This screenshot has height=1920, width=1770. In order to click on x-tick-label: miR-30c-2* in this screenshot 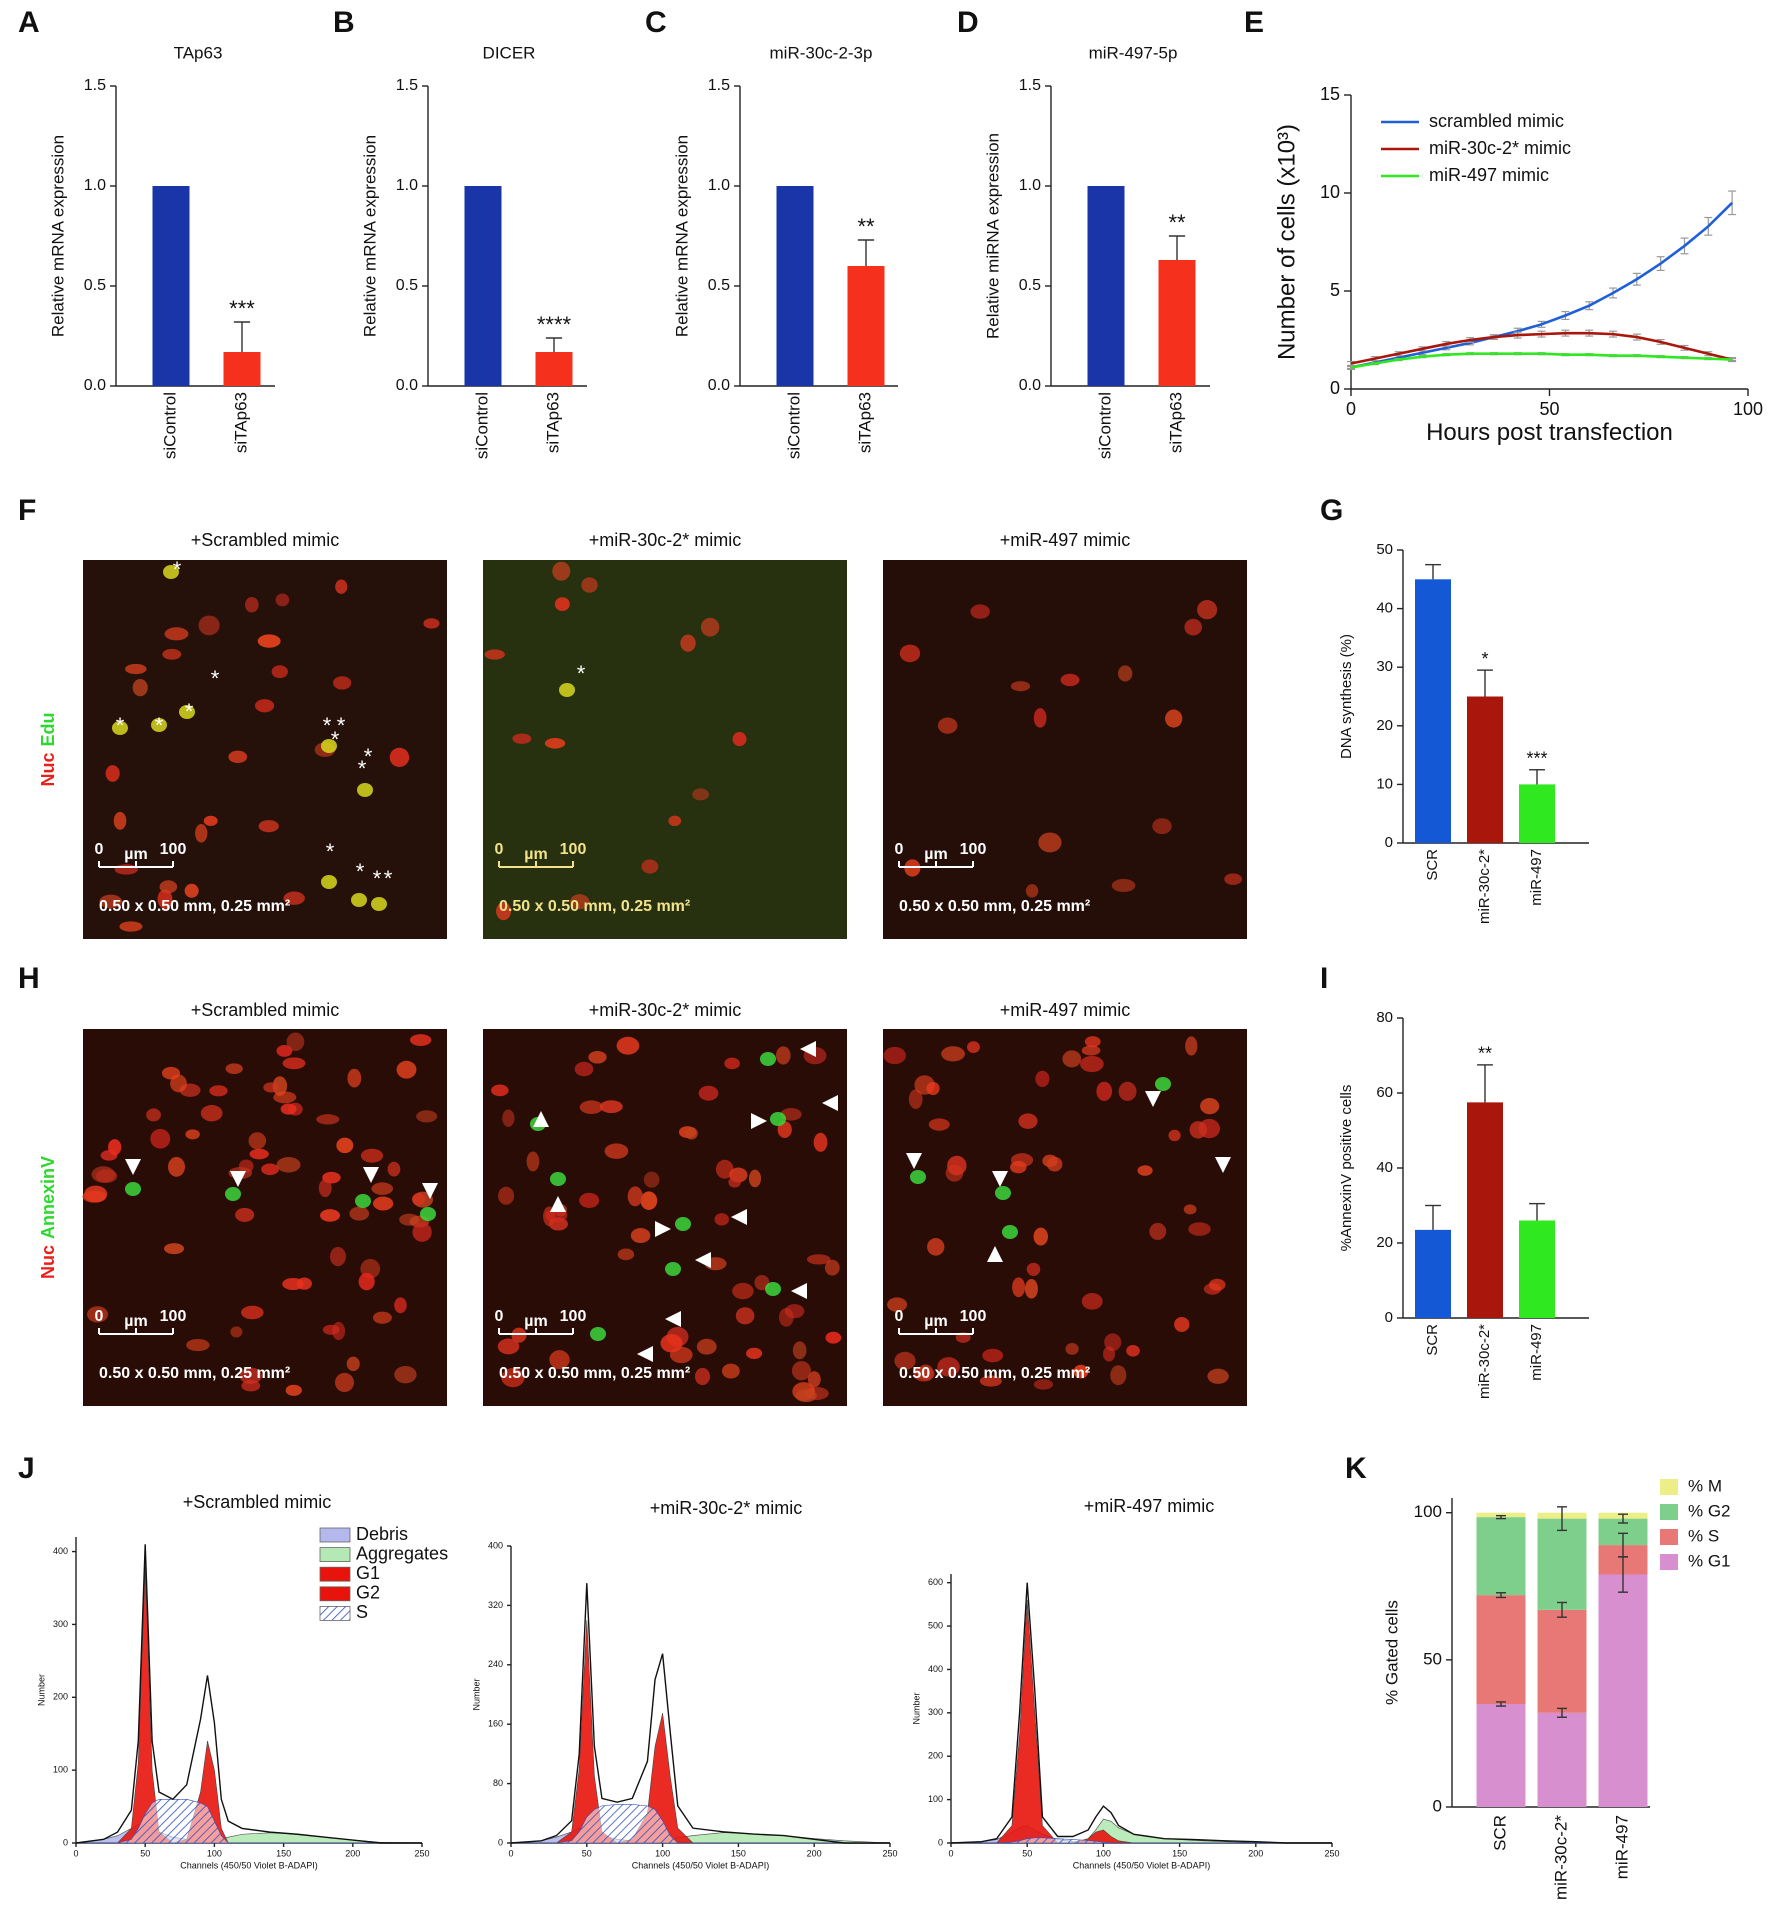, I will do `click(1484, 886)`.